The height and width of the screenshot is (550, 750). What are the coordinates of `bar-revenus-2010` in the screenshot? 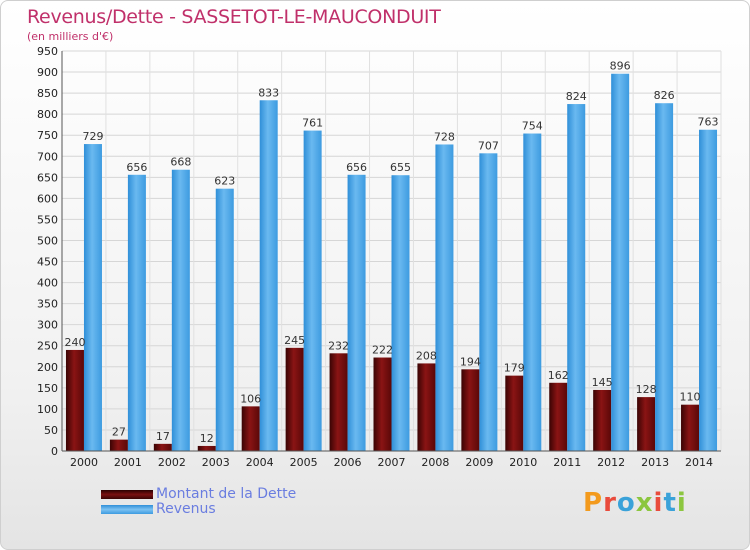 It's located at (532, 292).